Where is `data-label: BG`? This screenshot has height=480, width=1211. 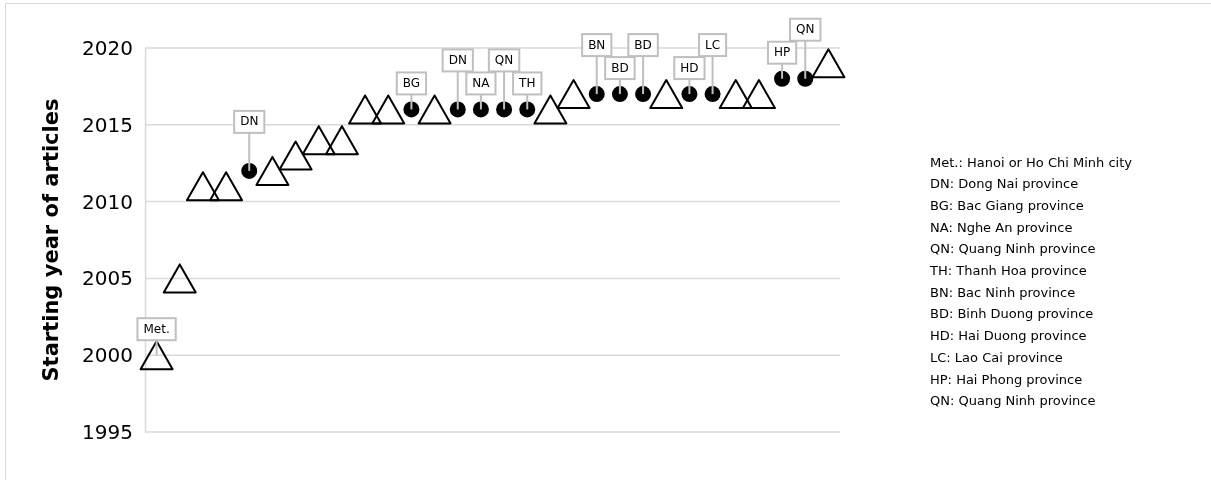 data-label: BG is located at coordinates (411, 82).